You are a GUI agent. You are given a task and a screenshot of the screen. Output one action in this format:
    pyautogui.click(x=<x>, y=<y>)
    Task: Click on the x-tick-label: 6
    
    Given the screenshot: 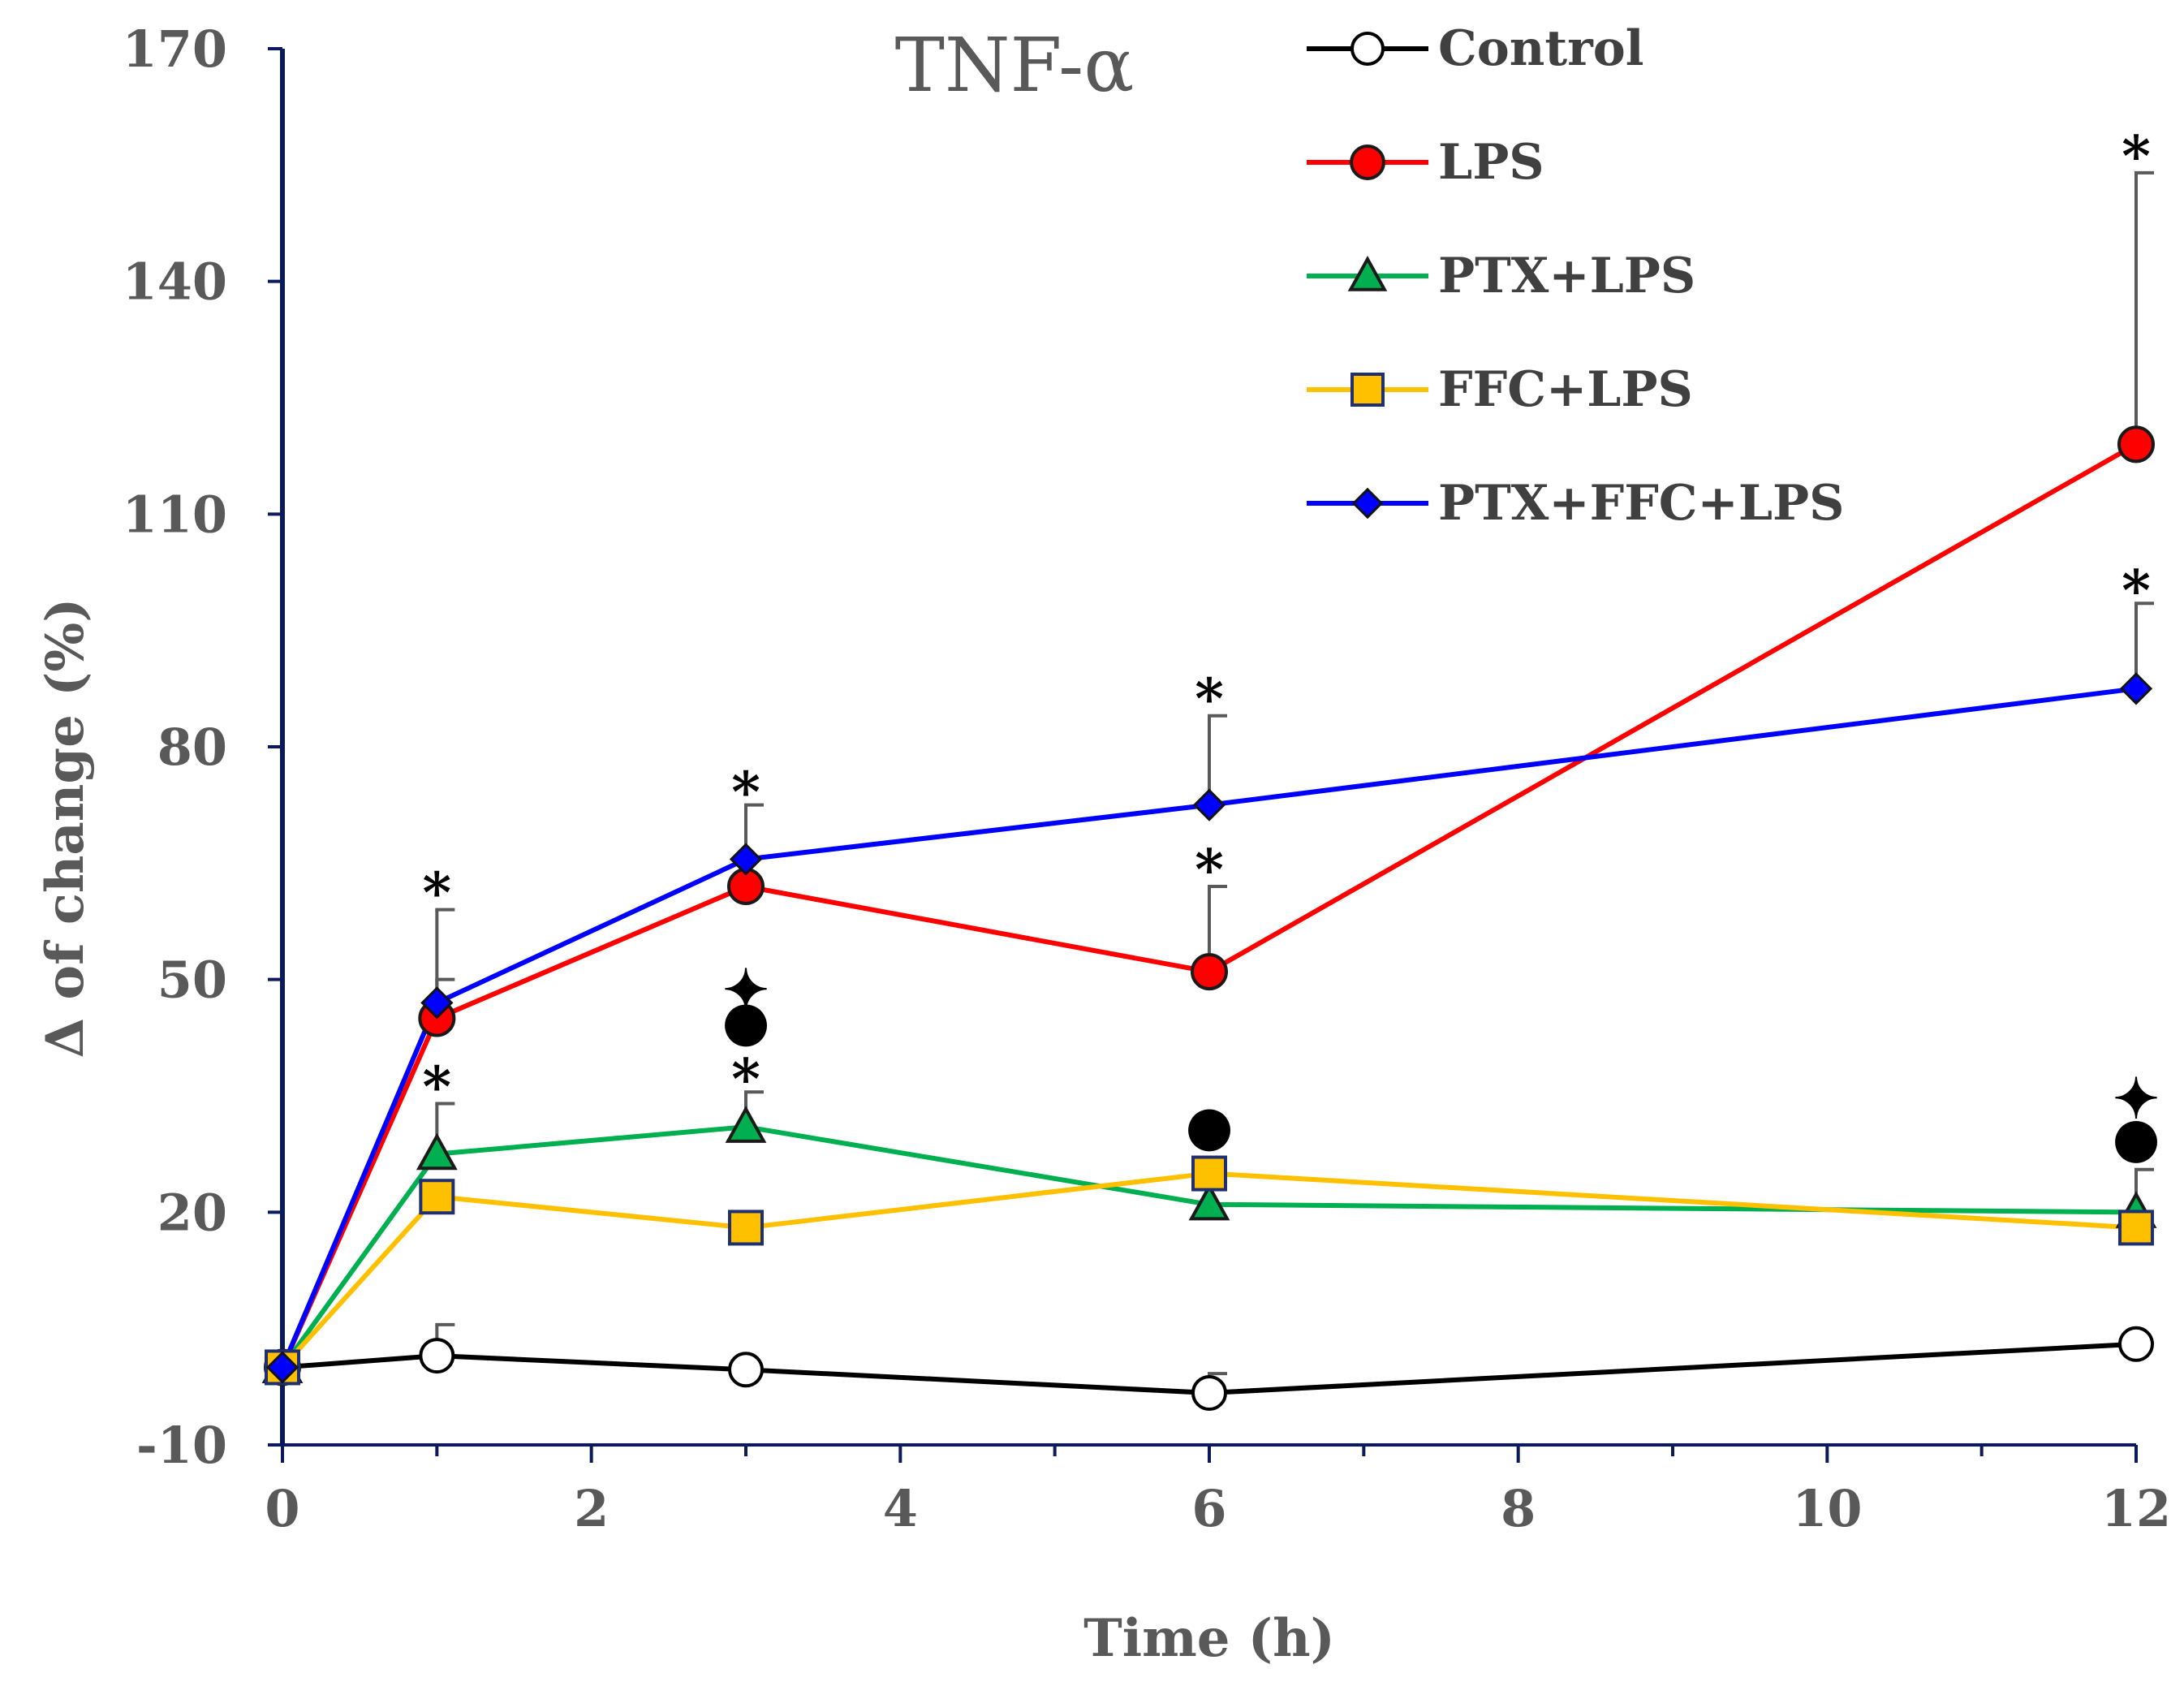 What is the action you would take?
    pyautogui.click(x=1208, y=1508)
    